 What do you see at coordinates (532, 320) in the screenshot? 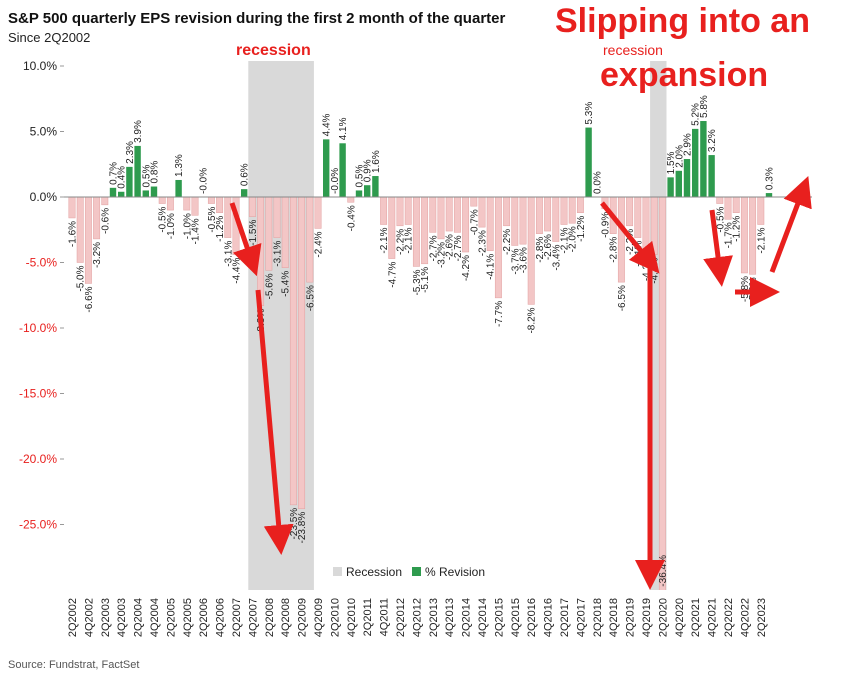
I see `data-label: -8.2%` at bounding box center [532, 320].